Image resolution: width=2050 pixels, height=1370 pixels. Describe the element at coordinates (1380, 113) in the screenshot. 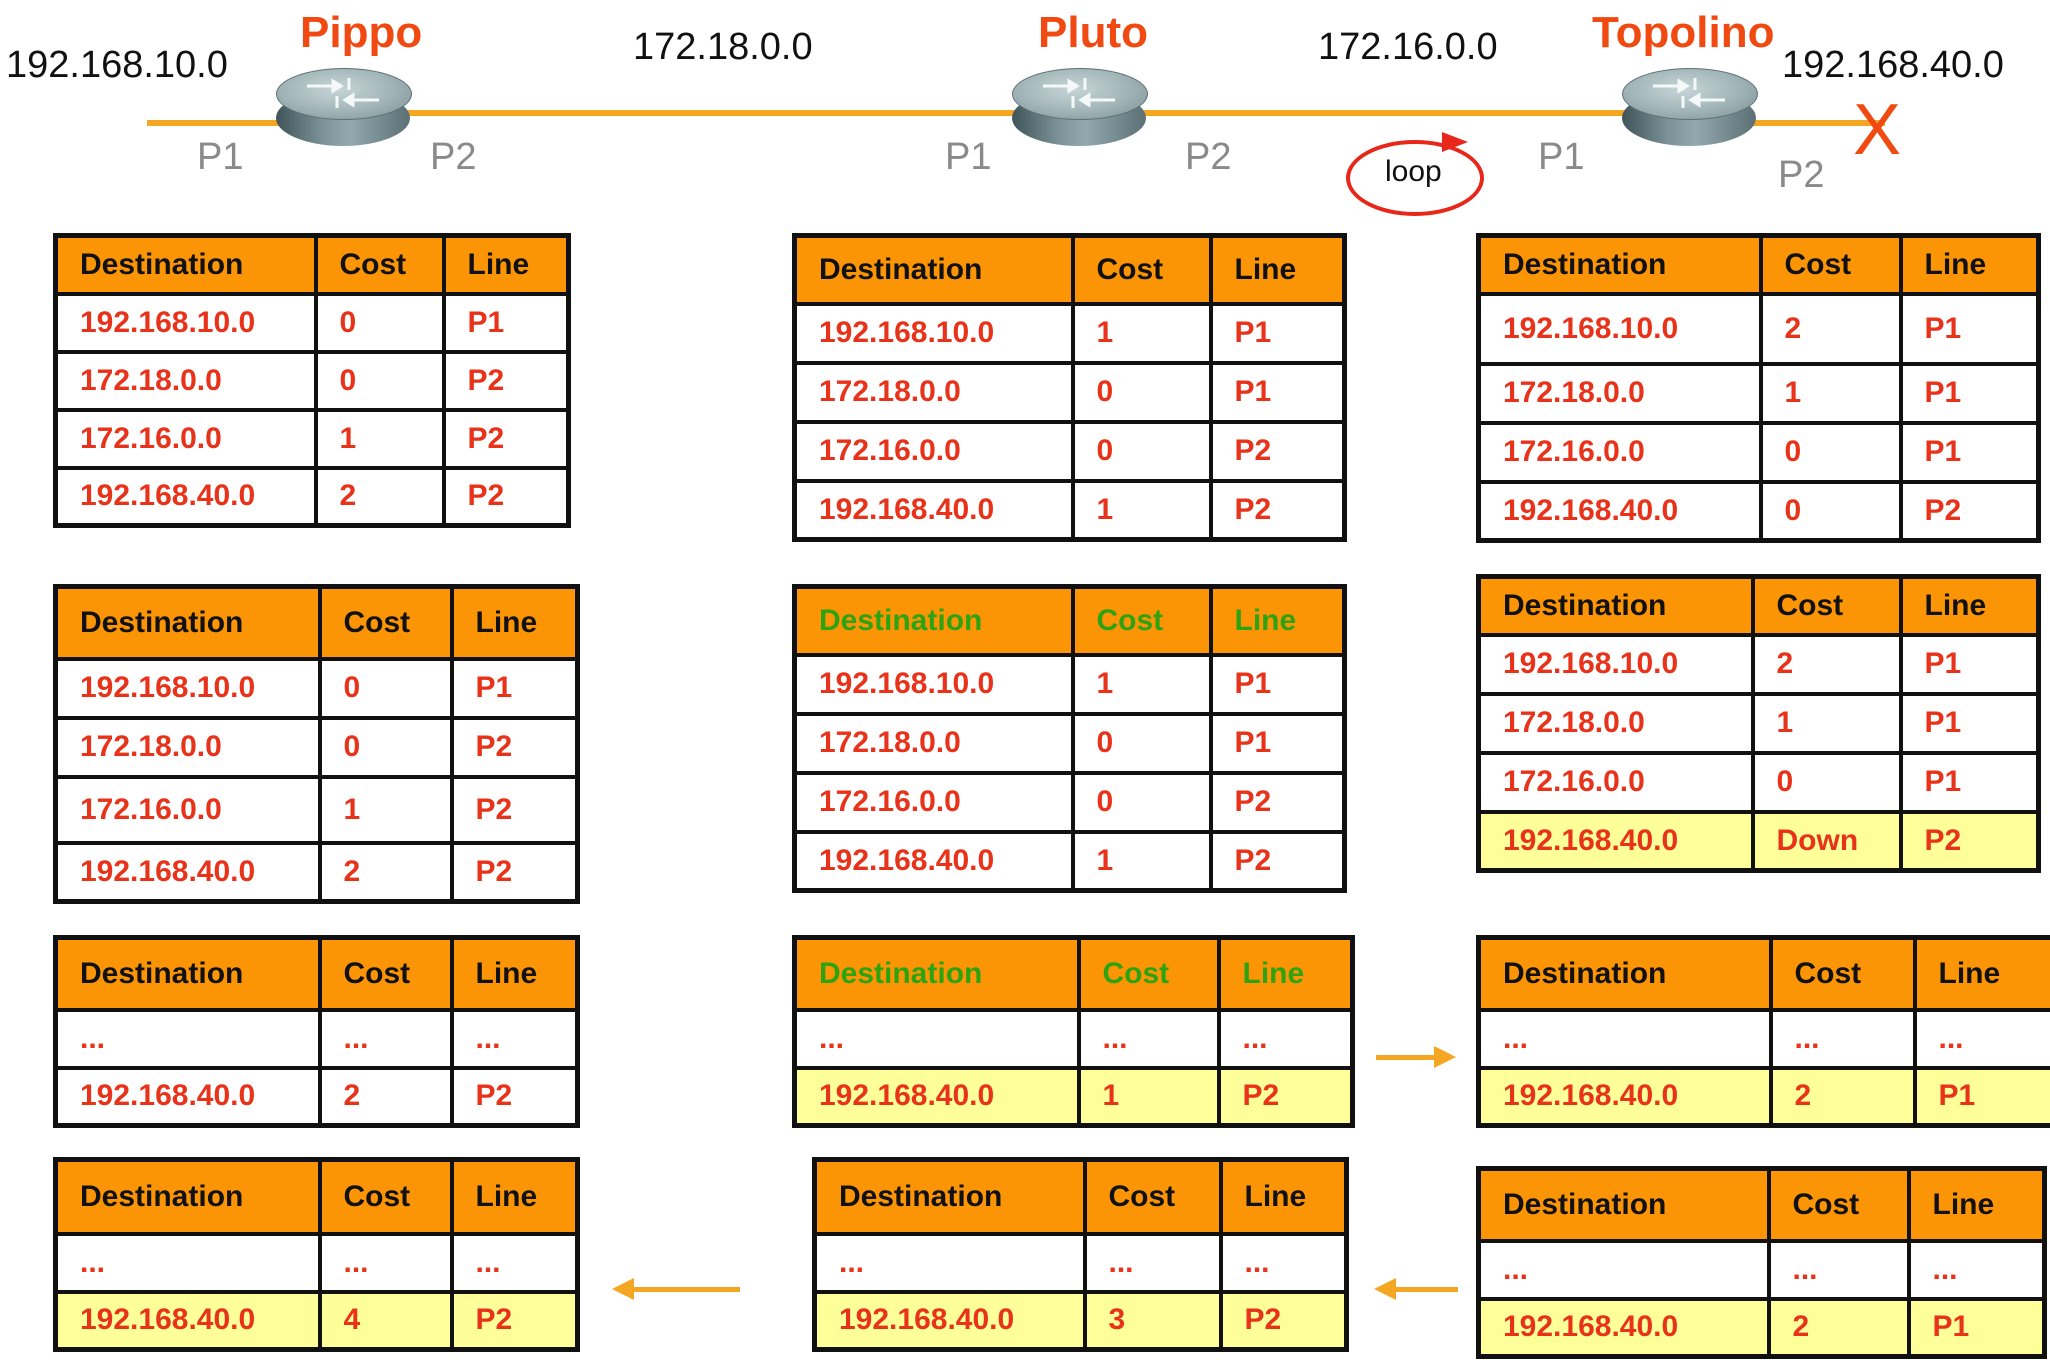

I see `link-pluto-topolino` at that location.